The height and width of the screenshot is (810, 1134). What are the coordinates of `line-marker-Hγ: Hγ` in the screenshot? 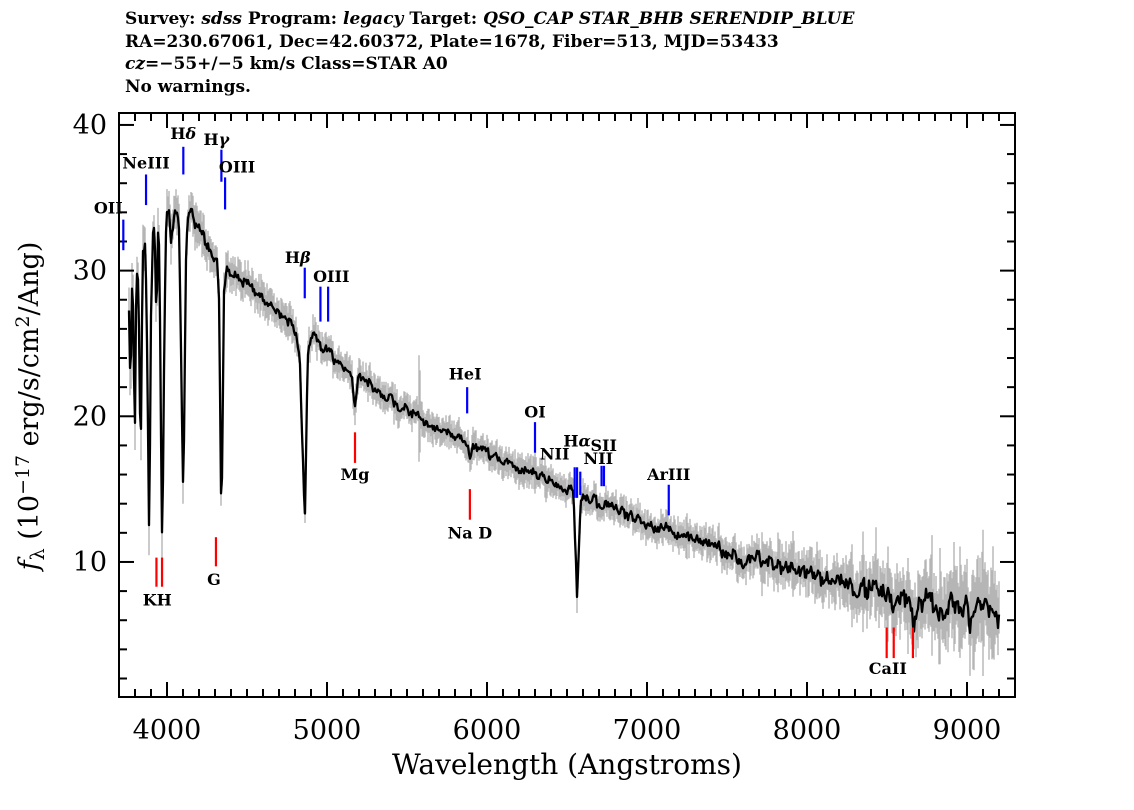 It's located at (217, 156).